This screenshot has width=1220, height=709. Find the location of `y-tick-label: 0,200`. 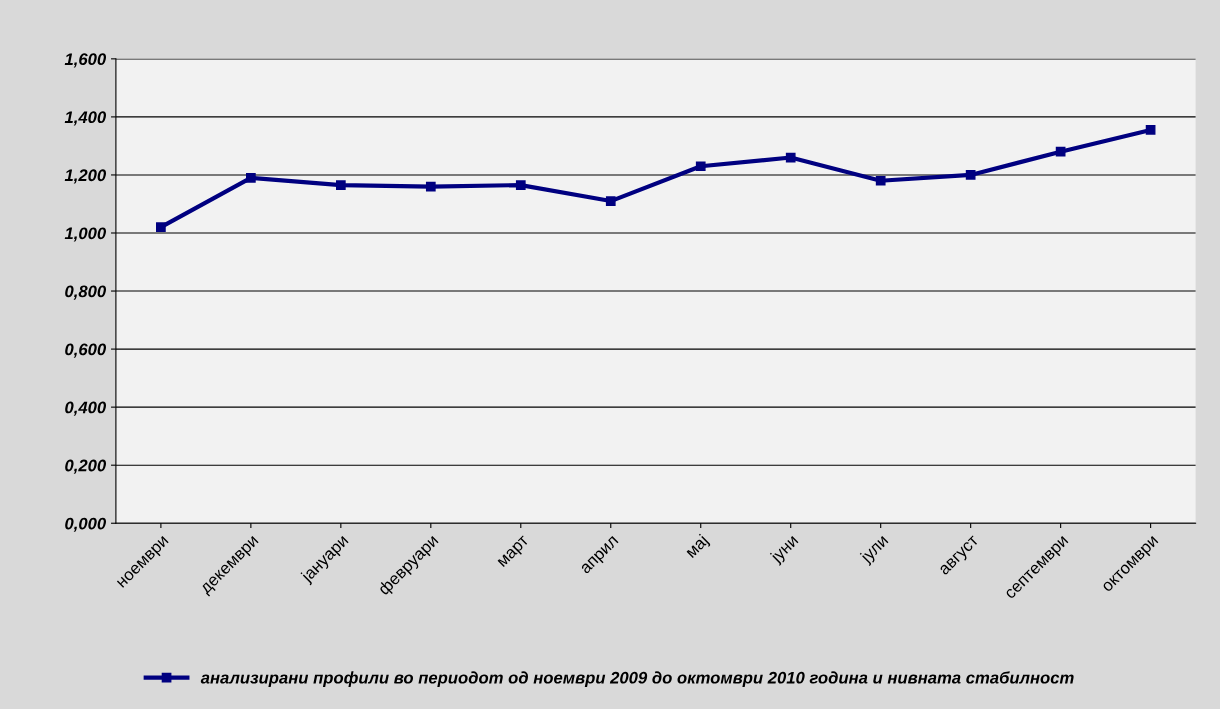

y-tick-label: 0,200 is located at coordinates (86, 466).